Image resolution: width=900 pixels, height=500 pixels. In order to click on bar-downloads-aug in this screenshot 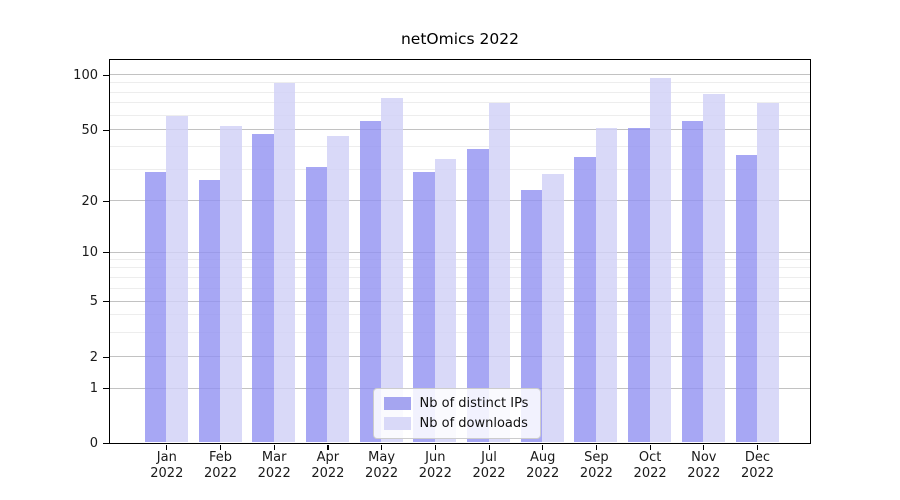, I will do `click(553, 308)`.